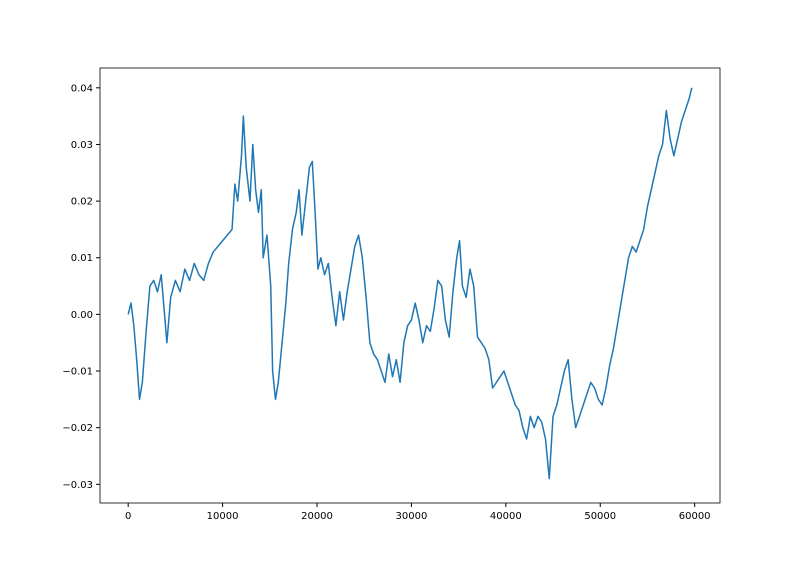  Describe the element at coordinates (77, 428) in the screenshot. I see `y-tick-label: −0.02` at that location.